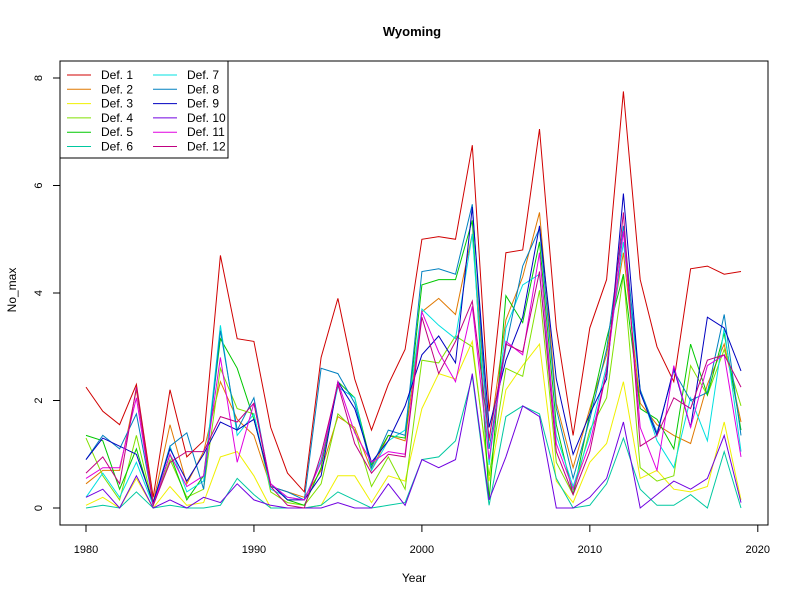  Describe the element at coordinates (39, 508) in the screenshot. I see `y-tick-label: 0` at that location.